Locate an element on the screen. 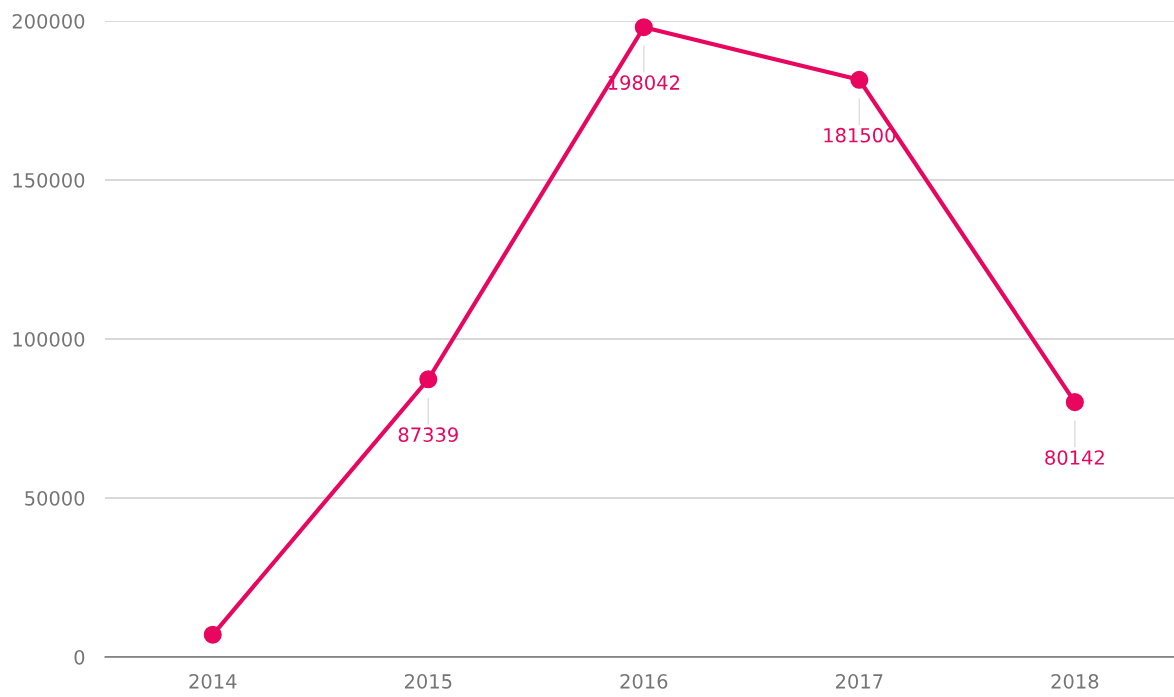 The image size is (1174, 697). y-tick-label: 100000 is located at coordinates (49, 339).